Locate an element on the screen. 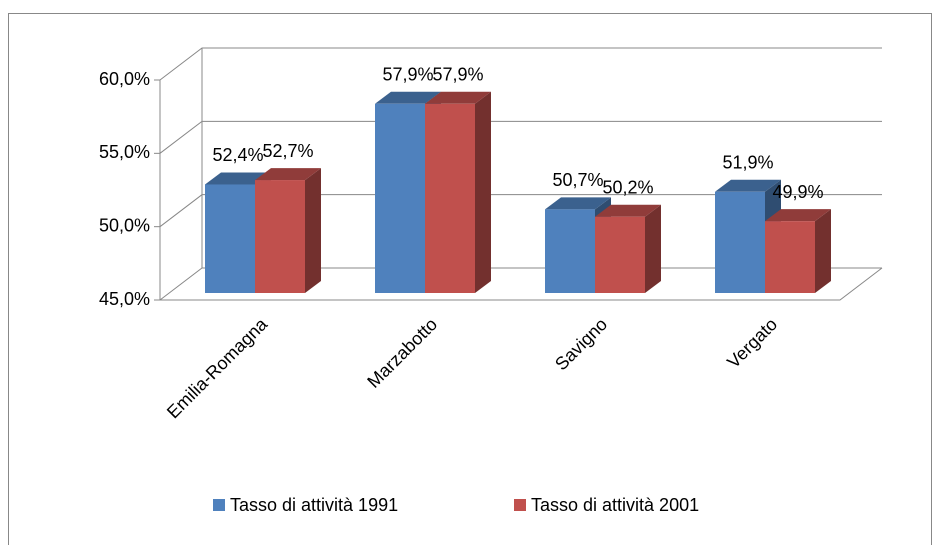  legend-label: Tasso di attività 2001 is located at coordinates (615, 505).